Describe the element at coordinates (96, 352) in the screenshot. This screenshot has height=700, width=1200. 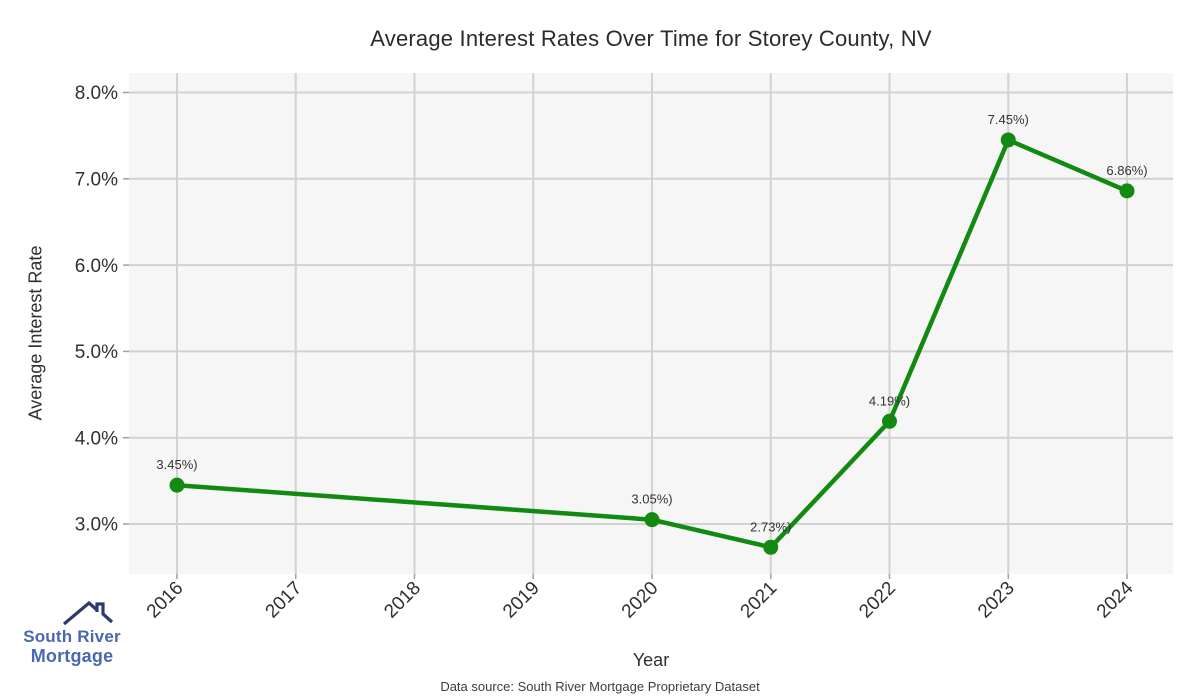
I see `y-tick-label: 5.0%` at that location.